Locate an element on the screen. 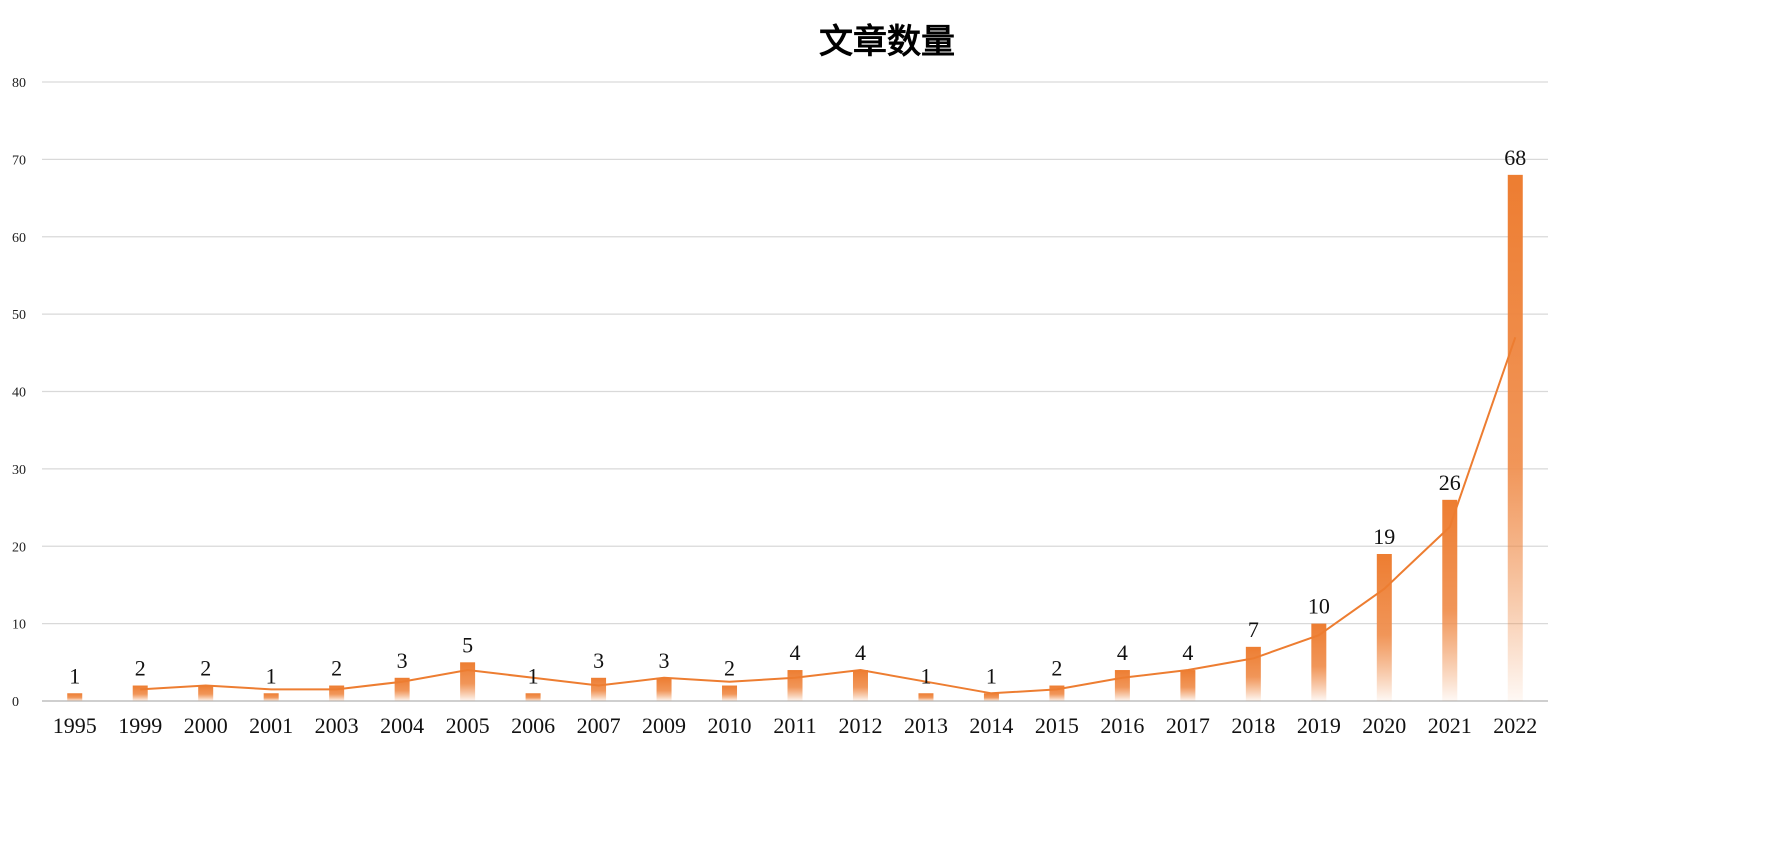  chart-title: 文章数量 is located at coordinates (887, 42).